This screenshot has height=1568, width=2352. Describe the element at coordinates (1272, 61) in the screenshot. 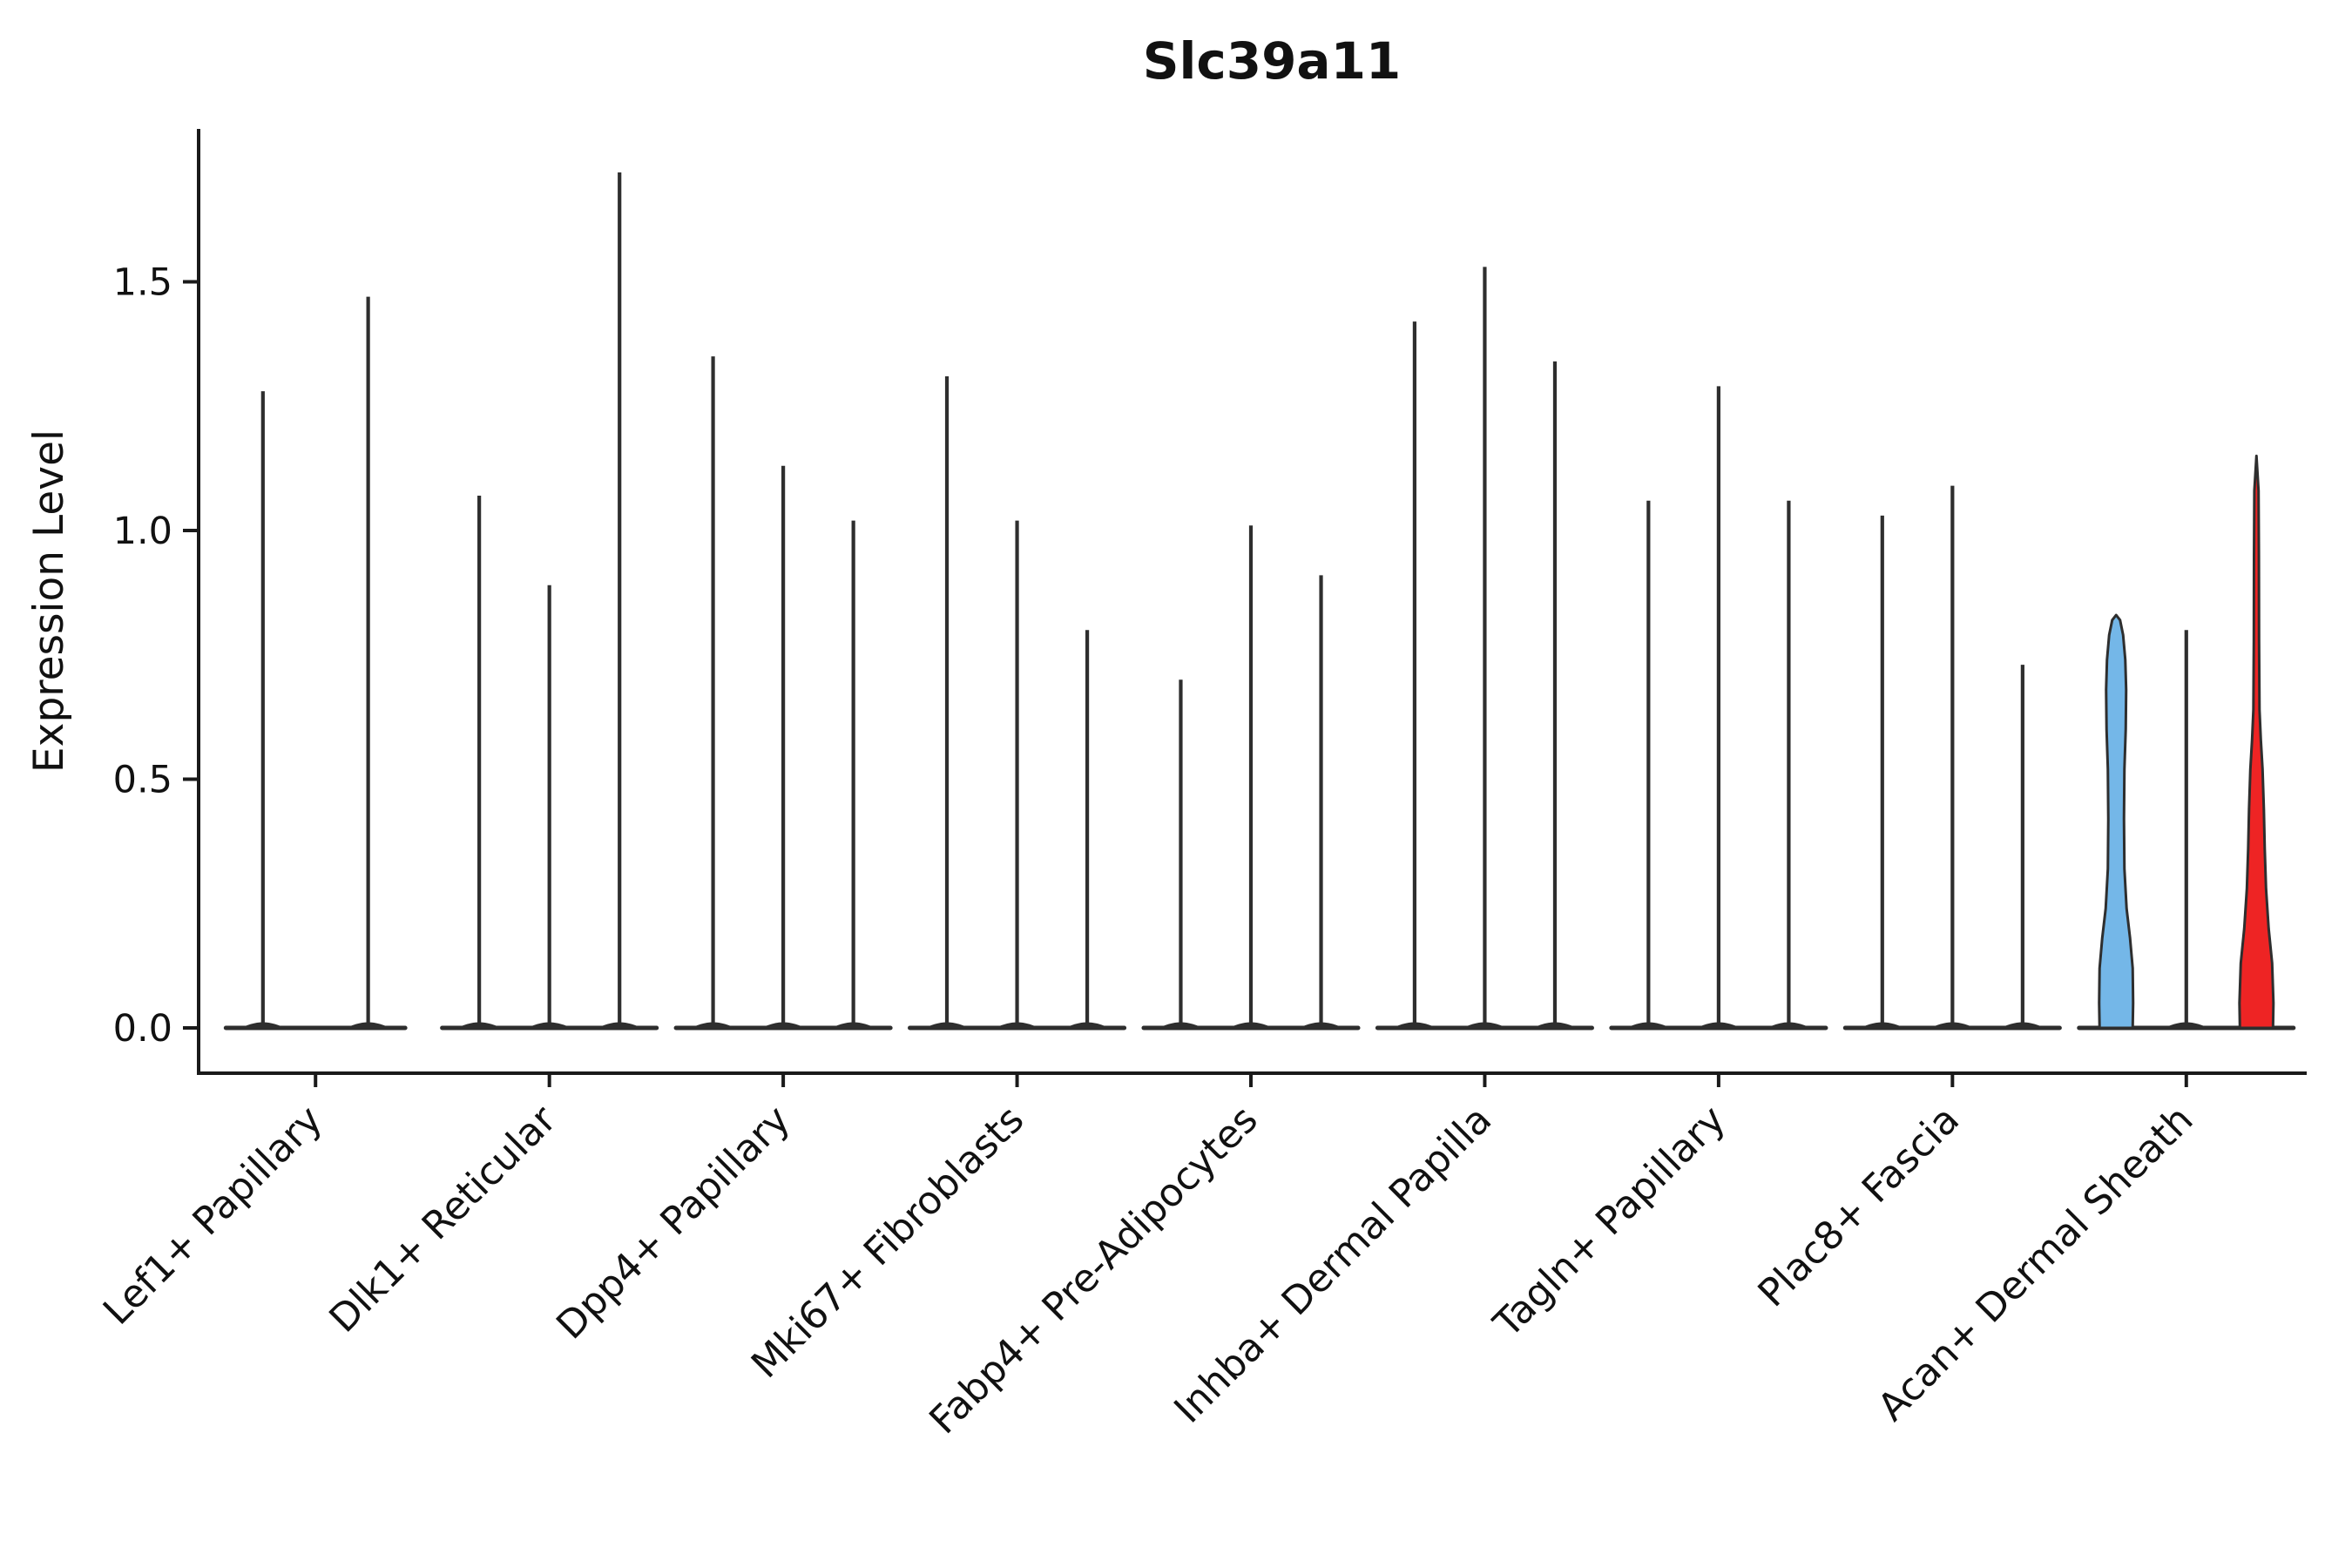

I see `chart-title: Slc39a11` at that location.